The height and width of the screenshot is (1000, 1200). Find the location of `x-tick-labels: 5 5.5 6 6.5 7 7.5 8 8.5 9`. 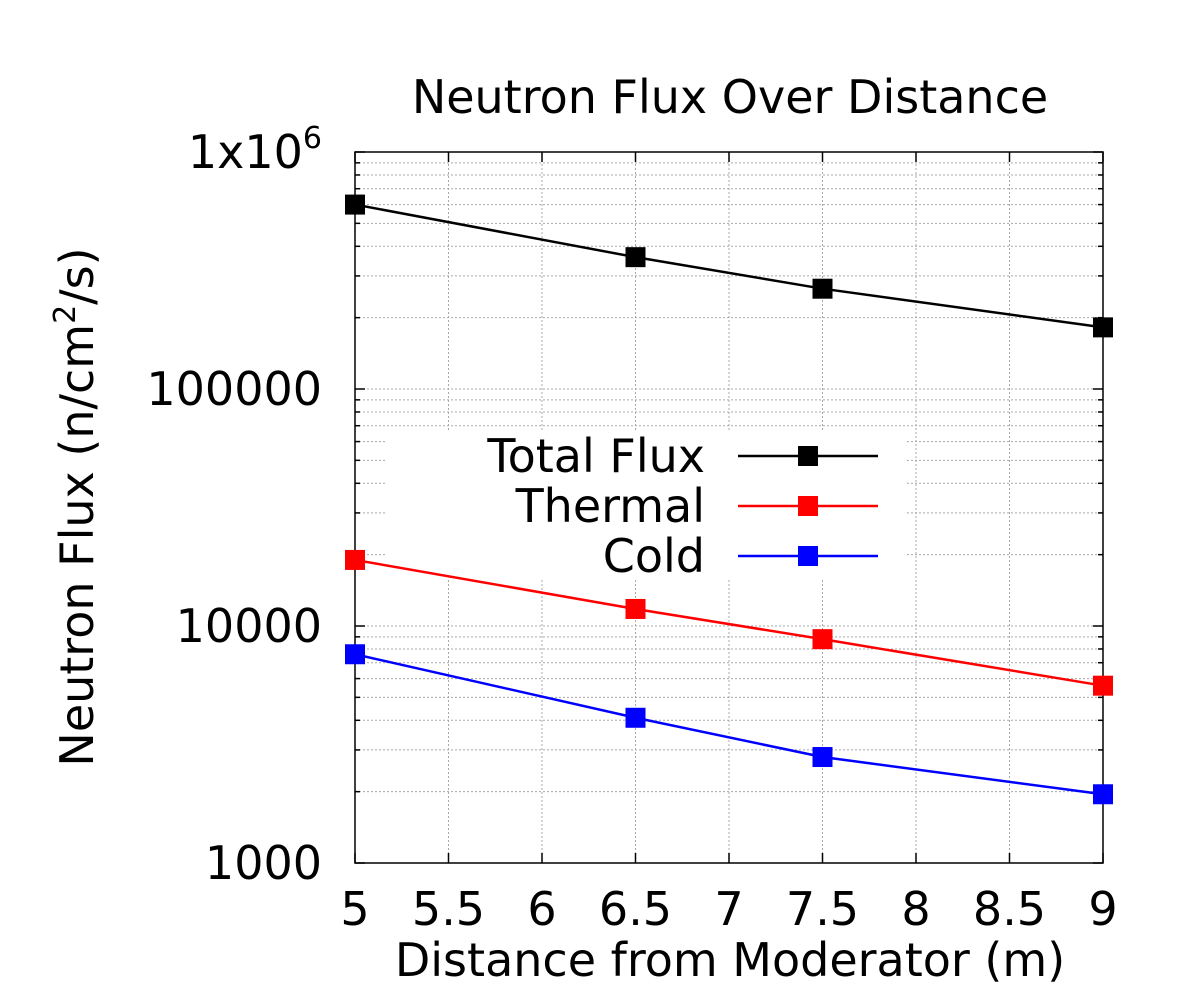

x-tick-labels: 5 5.5 6 6.5 7 7.5 8 8.5 9 is located at coordinates (728, 909).